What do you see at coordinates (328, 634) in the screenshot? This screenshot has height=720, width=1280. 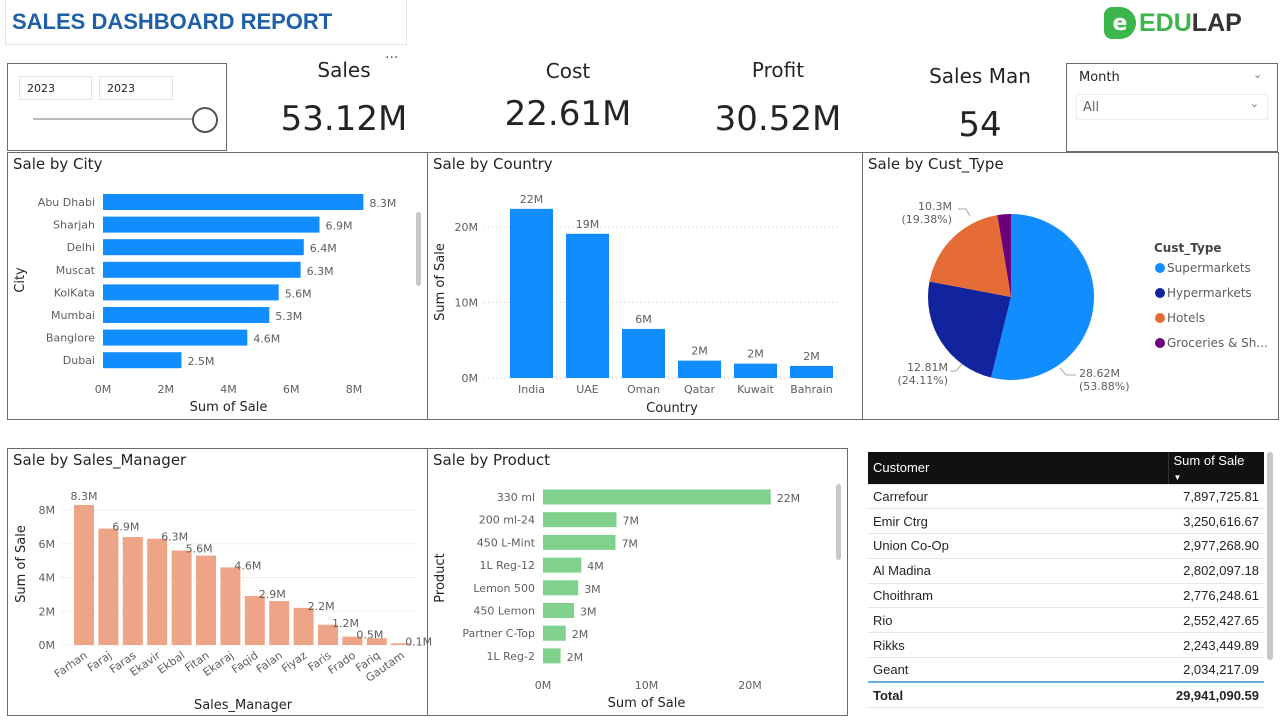 I see `bar-faris` at bounding box center [328, 634].